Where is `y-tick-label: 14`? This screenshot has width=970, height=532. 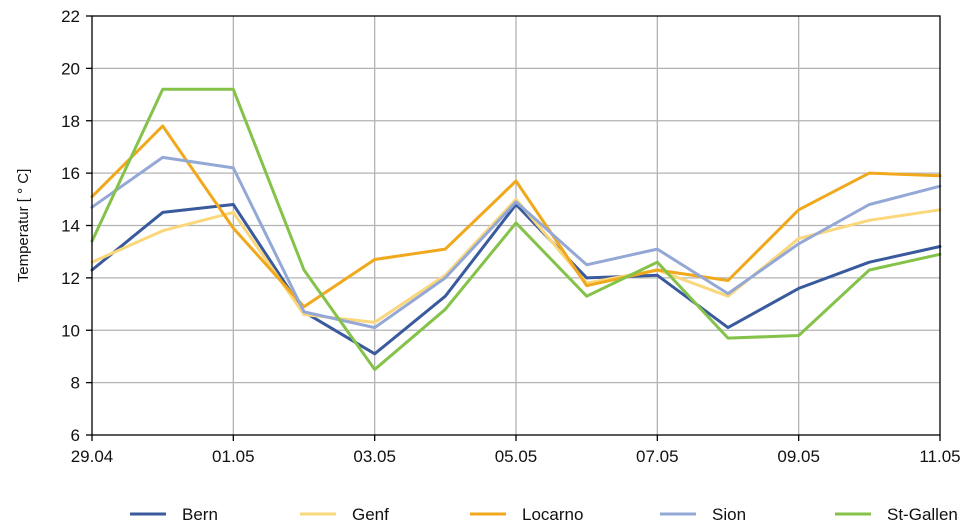
y-tick-label: 14 is located at coordinates (70, 226).